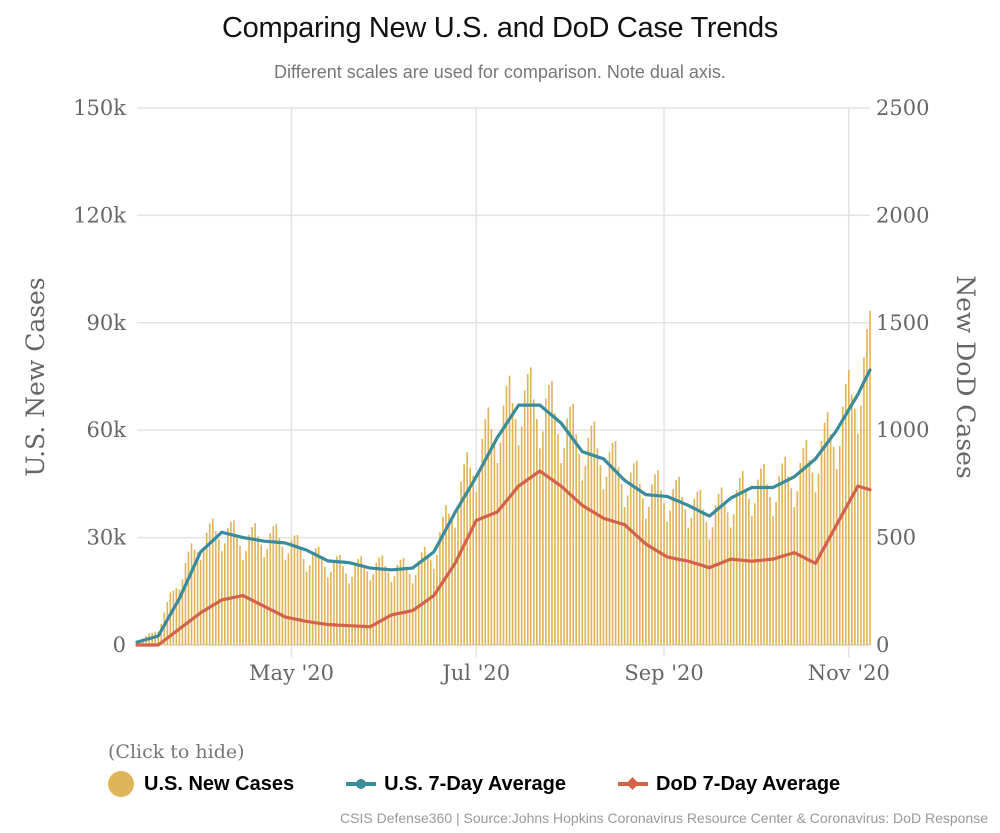  What do you see at coordinates (35, 376) in the screenshot?
I see `y-axis-title-left: U.S. New Cases` at bounding box center [35, 376].